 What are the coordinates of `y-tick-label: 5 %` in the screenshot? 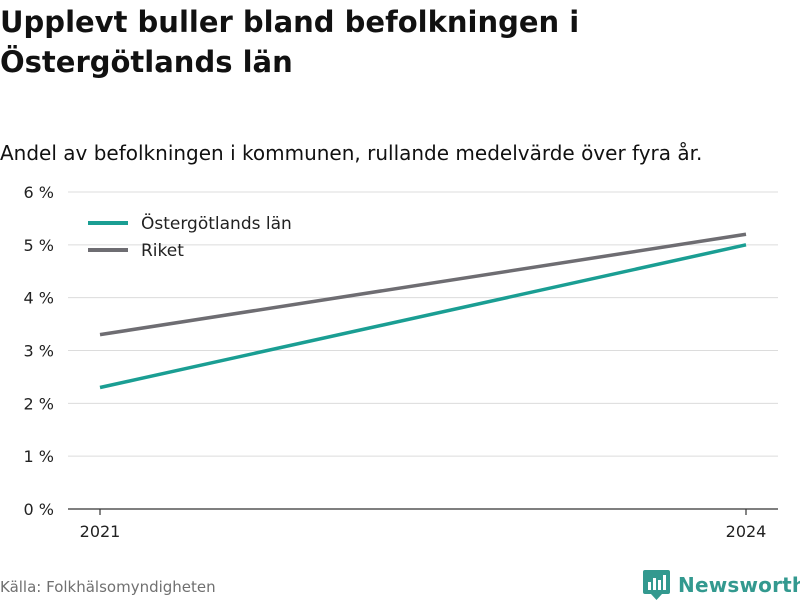 It's located at (39, 245).